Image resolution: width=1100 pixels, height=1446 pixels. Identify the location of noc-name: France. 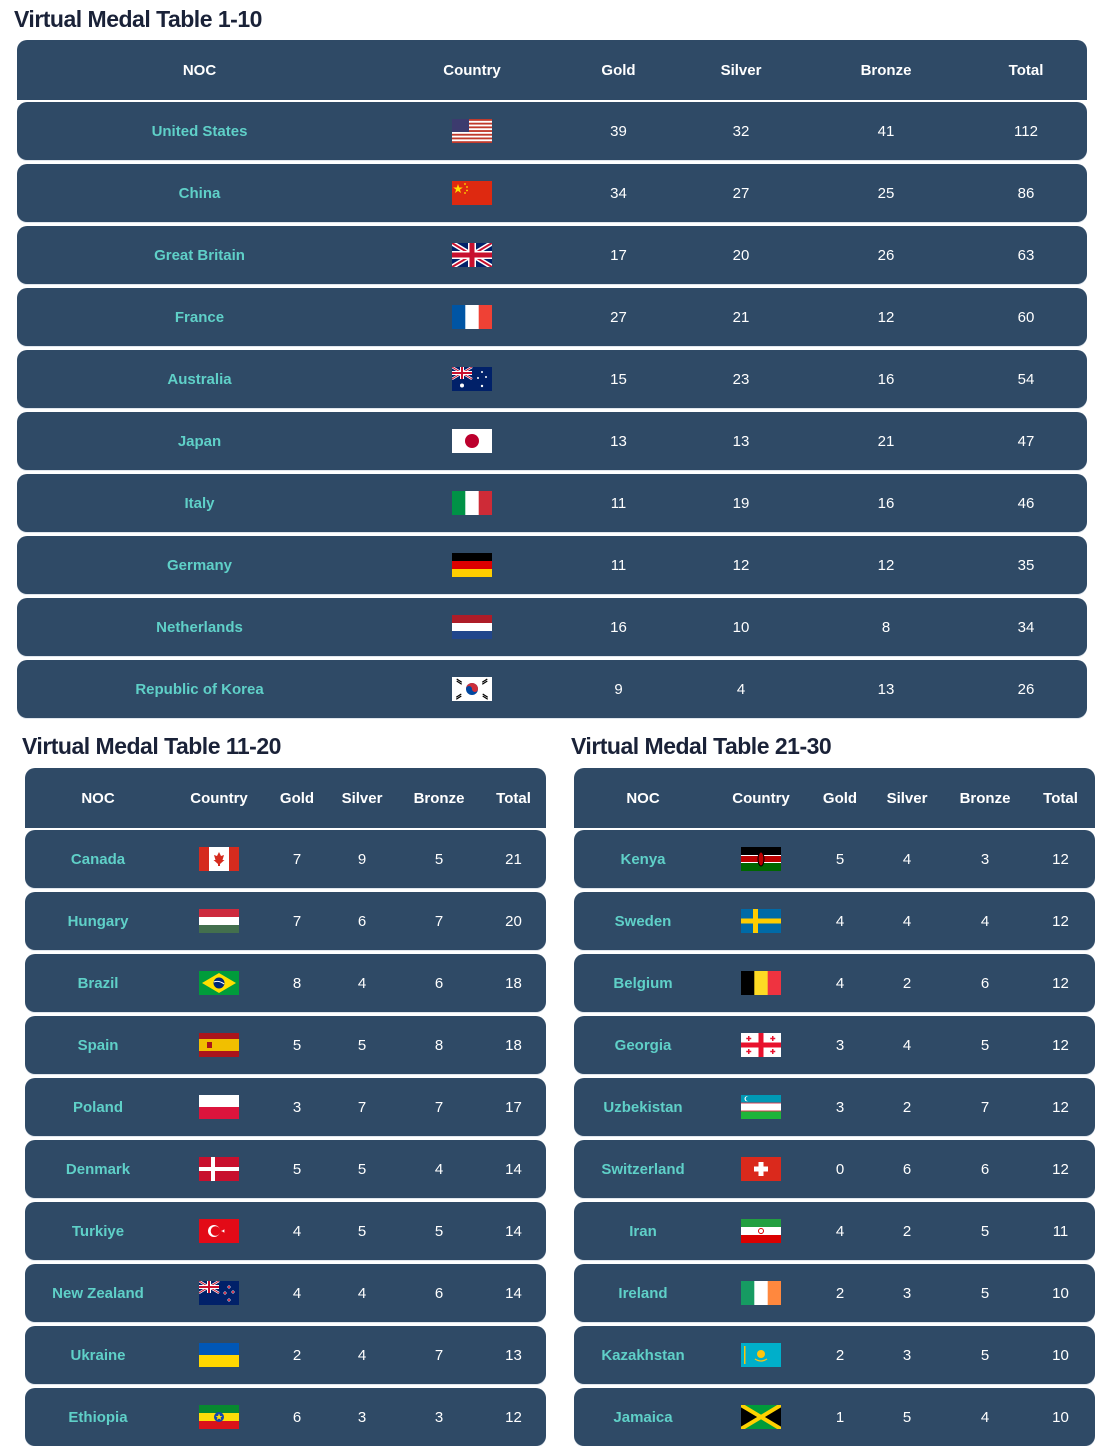
(199, 317).